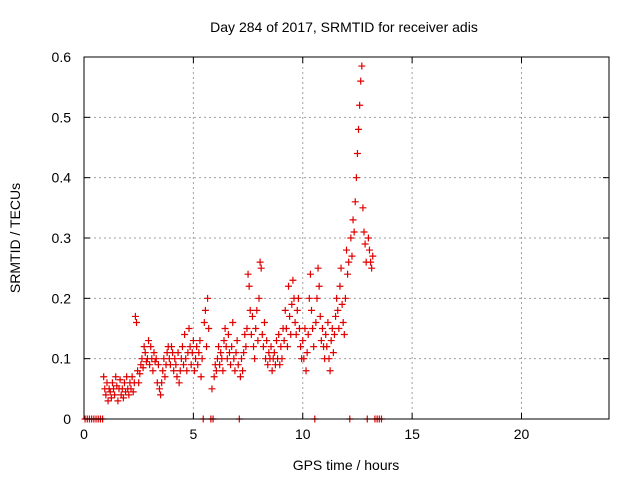 The height and width of the screenshot is (480, 640). Describe the element at coordinates (62, 298) in the screenshot. I see `y-tick-label: 0.2` at that location.